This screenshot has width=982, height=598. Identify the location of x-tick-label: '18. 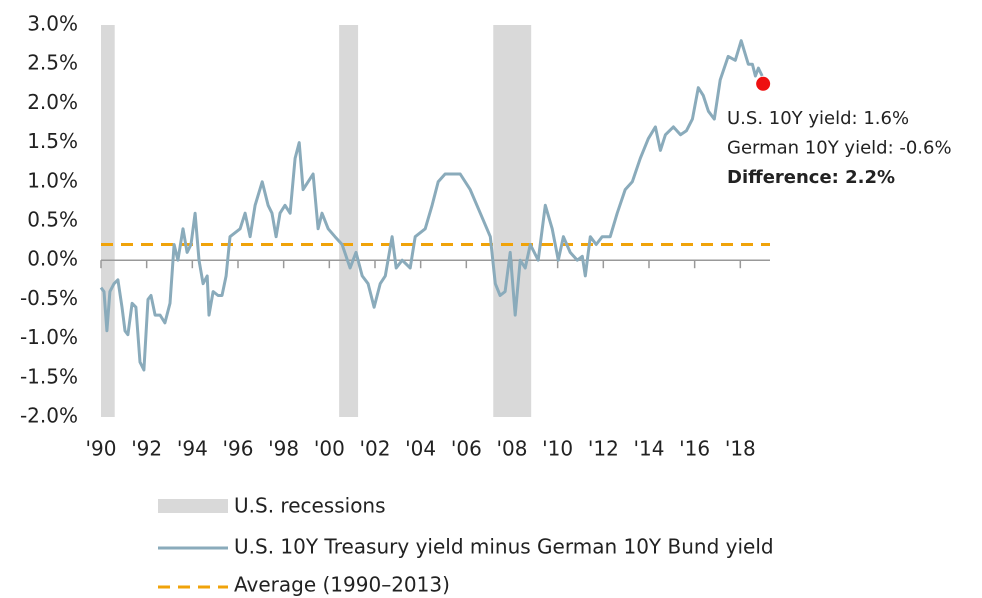
(740, 449).